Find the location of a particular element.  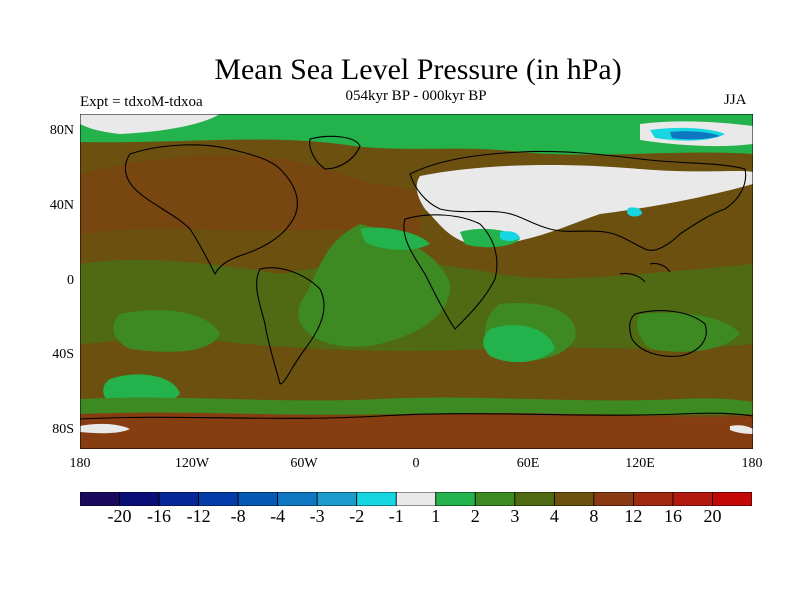

x-tick-60e: 60E is located at coordinates (528, 463).